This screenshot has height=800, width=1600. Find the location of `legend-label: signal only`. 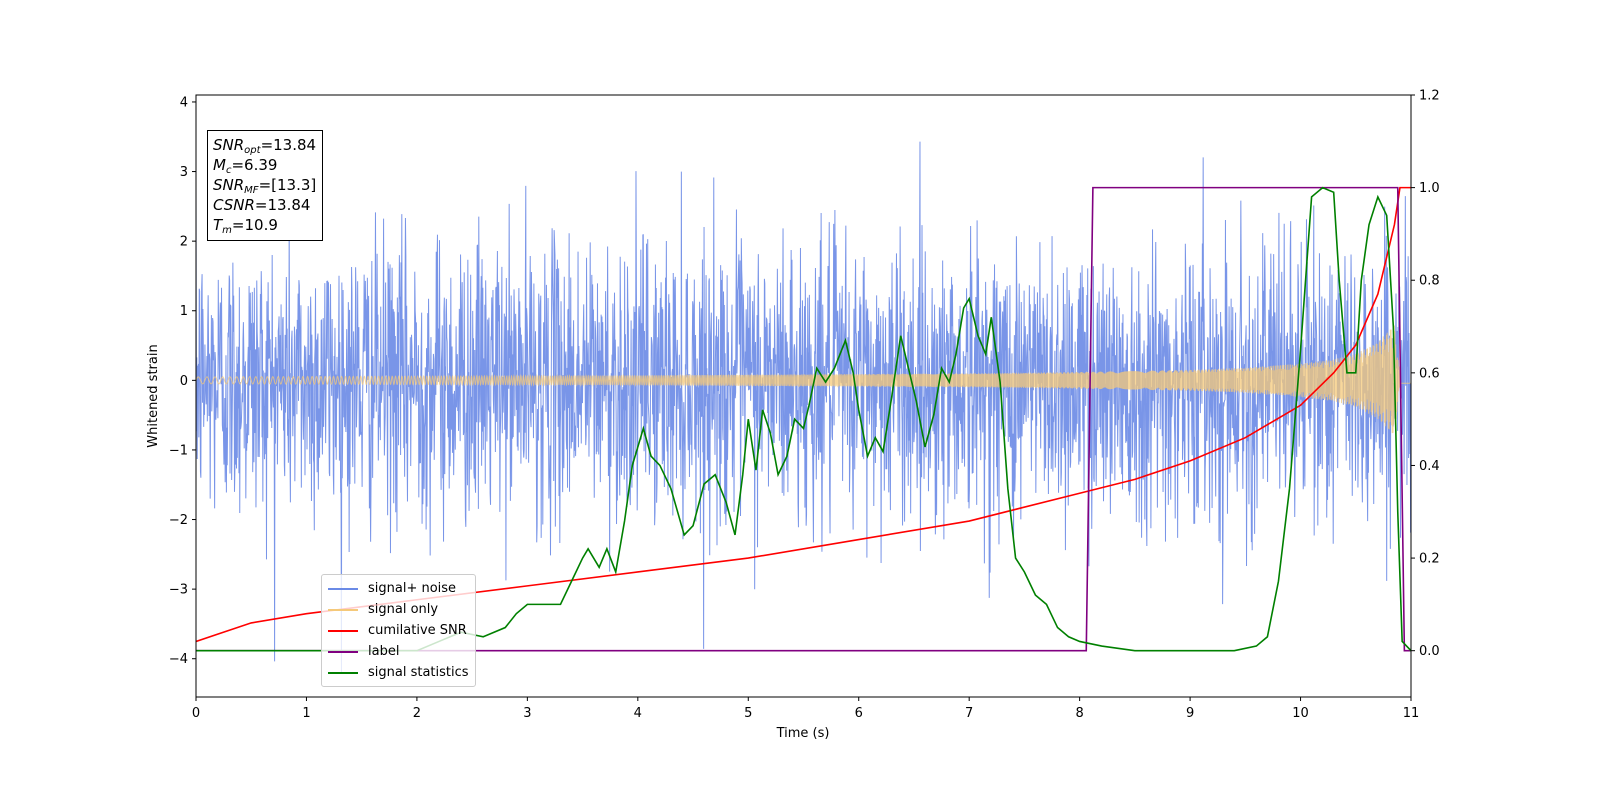

legend-label: signal only is located at coordinates (403, 609).